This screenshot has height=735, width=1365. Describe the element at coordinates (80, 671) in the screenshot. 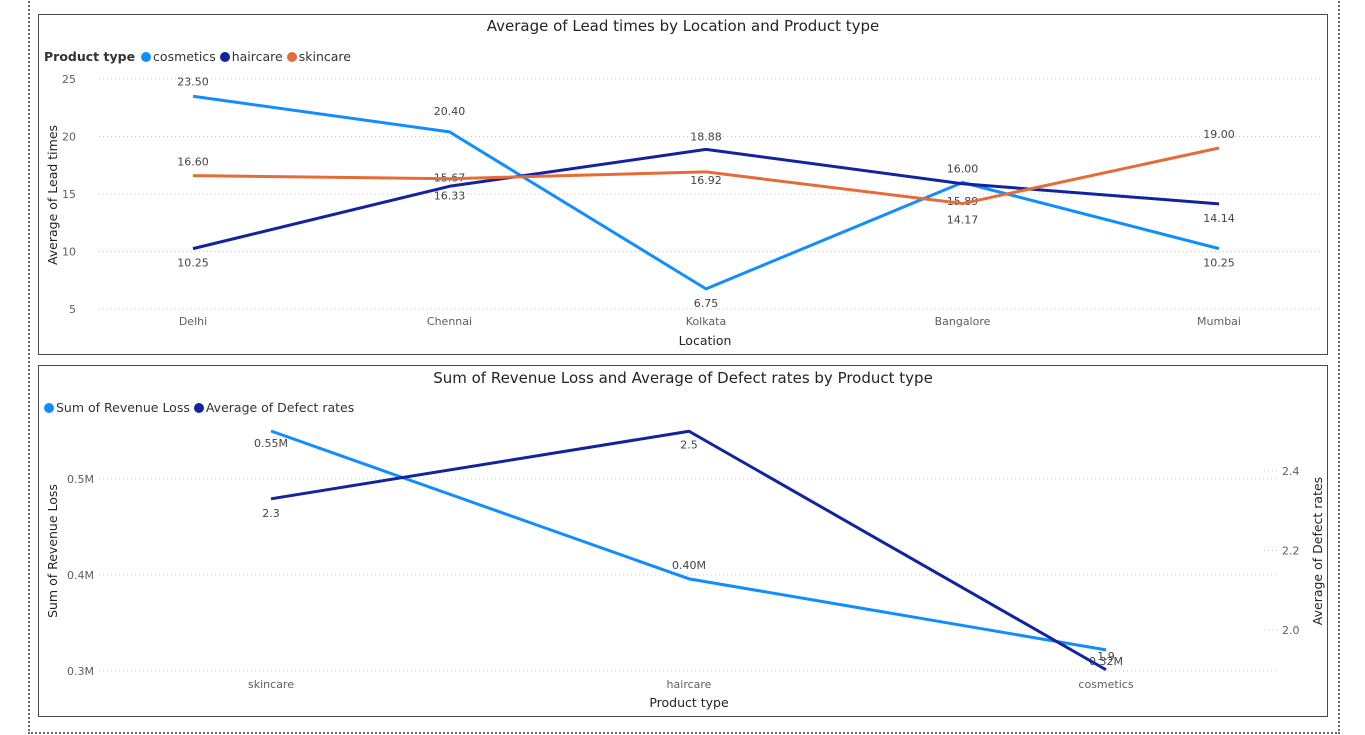

I see `y-tick-label: 0.3M` at that location.